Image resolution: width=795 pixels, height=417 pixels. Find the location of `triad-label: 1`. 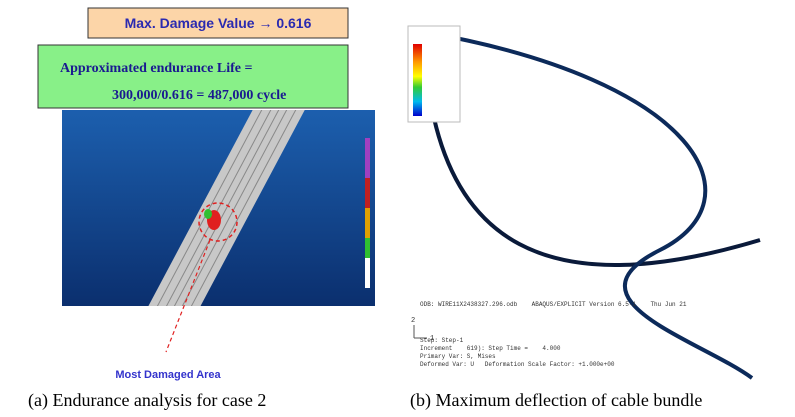

triad-label: 1 is located at coordinates (432, 339).